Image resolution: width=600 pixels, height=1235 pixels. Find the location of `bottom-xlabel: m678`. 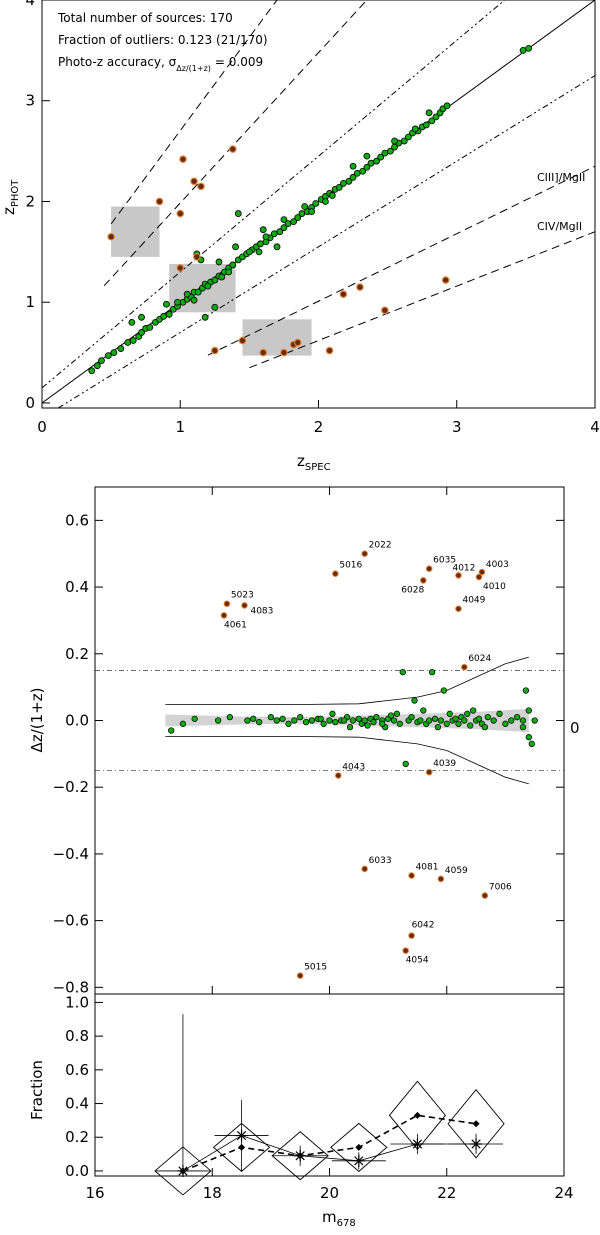

bottom-xlabel: m678 is located at coordinates (339, 1218).